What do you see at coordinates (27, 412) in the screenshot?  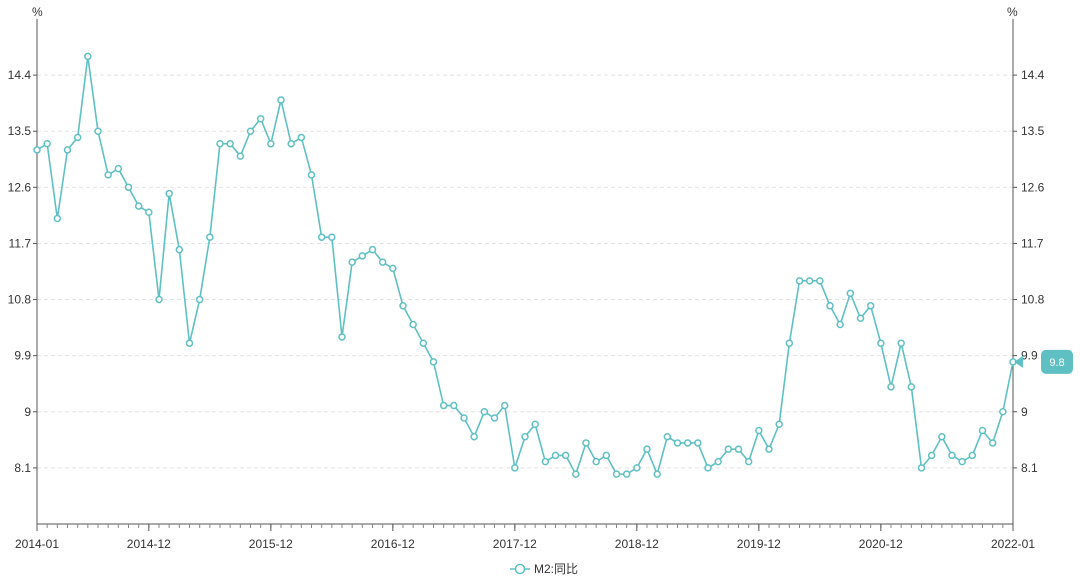 I see `y-tick-label-left: 9` at bounding box center [27, 412].